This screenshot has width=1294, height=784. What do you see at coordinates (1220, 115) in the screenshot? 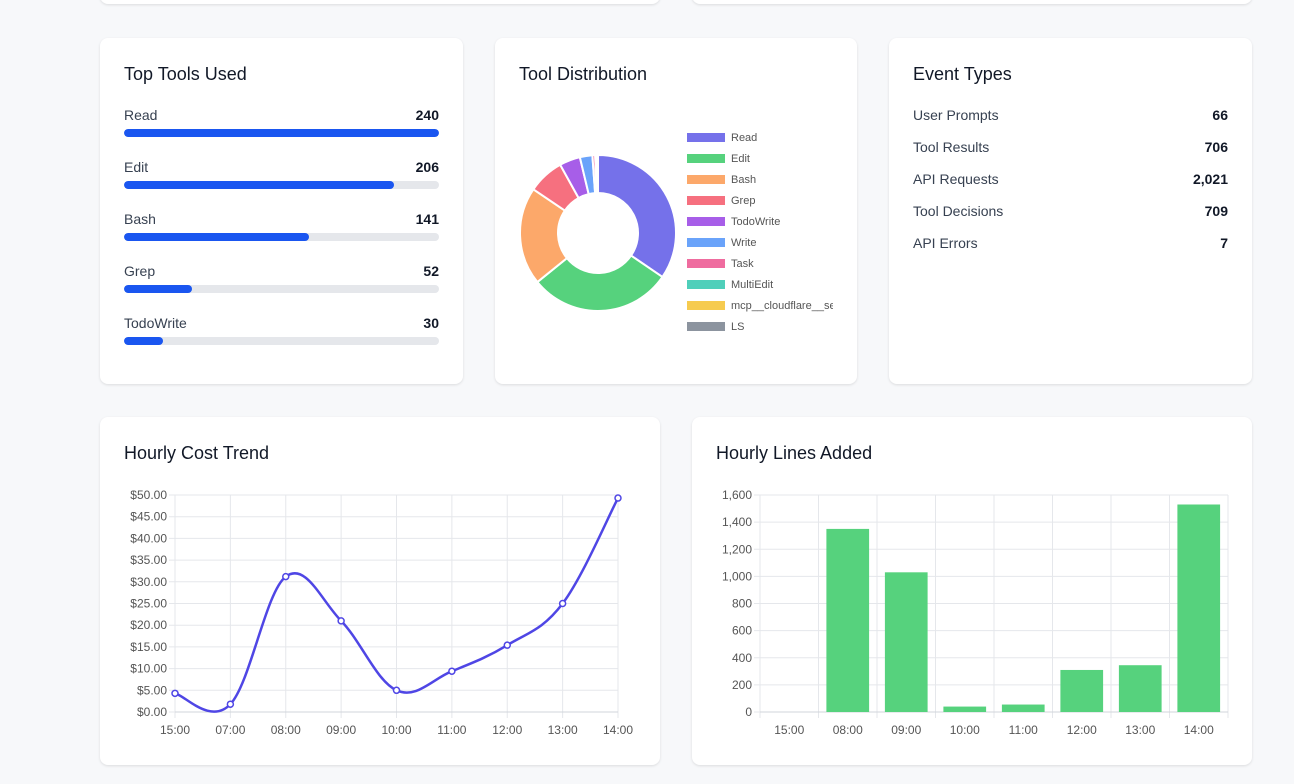
I see `event-value: 66` at bounding box center [1220, 115].